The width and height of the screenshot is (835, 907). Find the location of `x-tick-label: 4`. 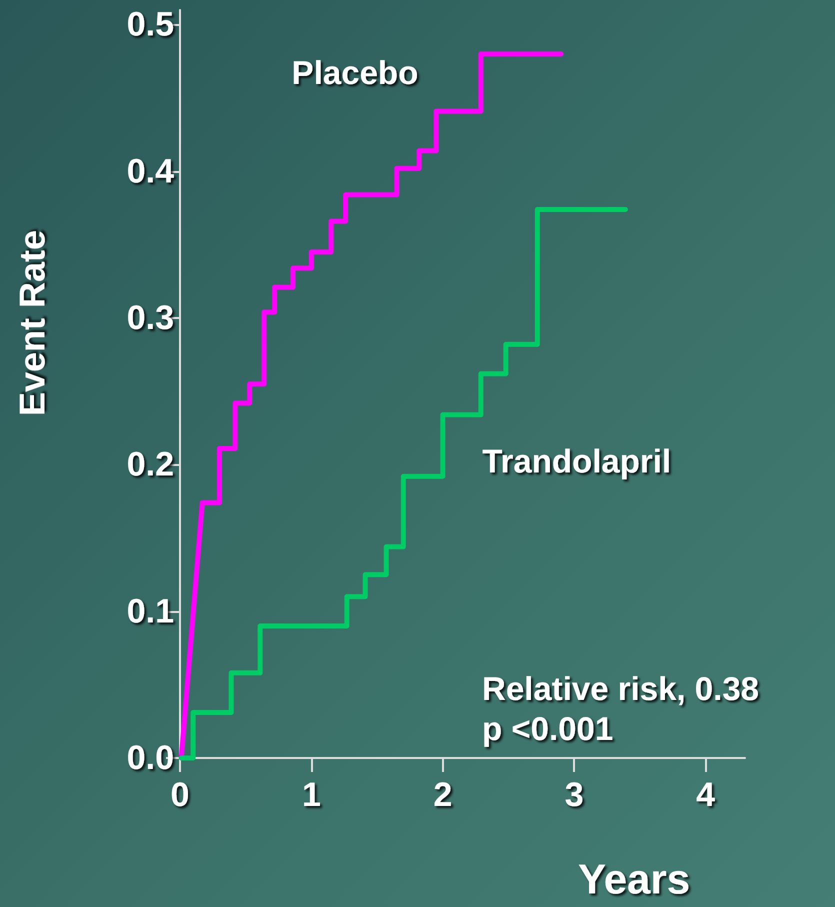

x-tick-label: 4 is located at coordinates (706, 795).